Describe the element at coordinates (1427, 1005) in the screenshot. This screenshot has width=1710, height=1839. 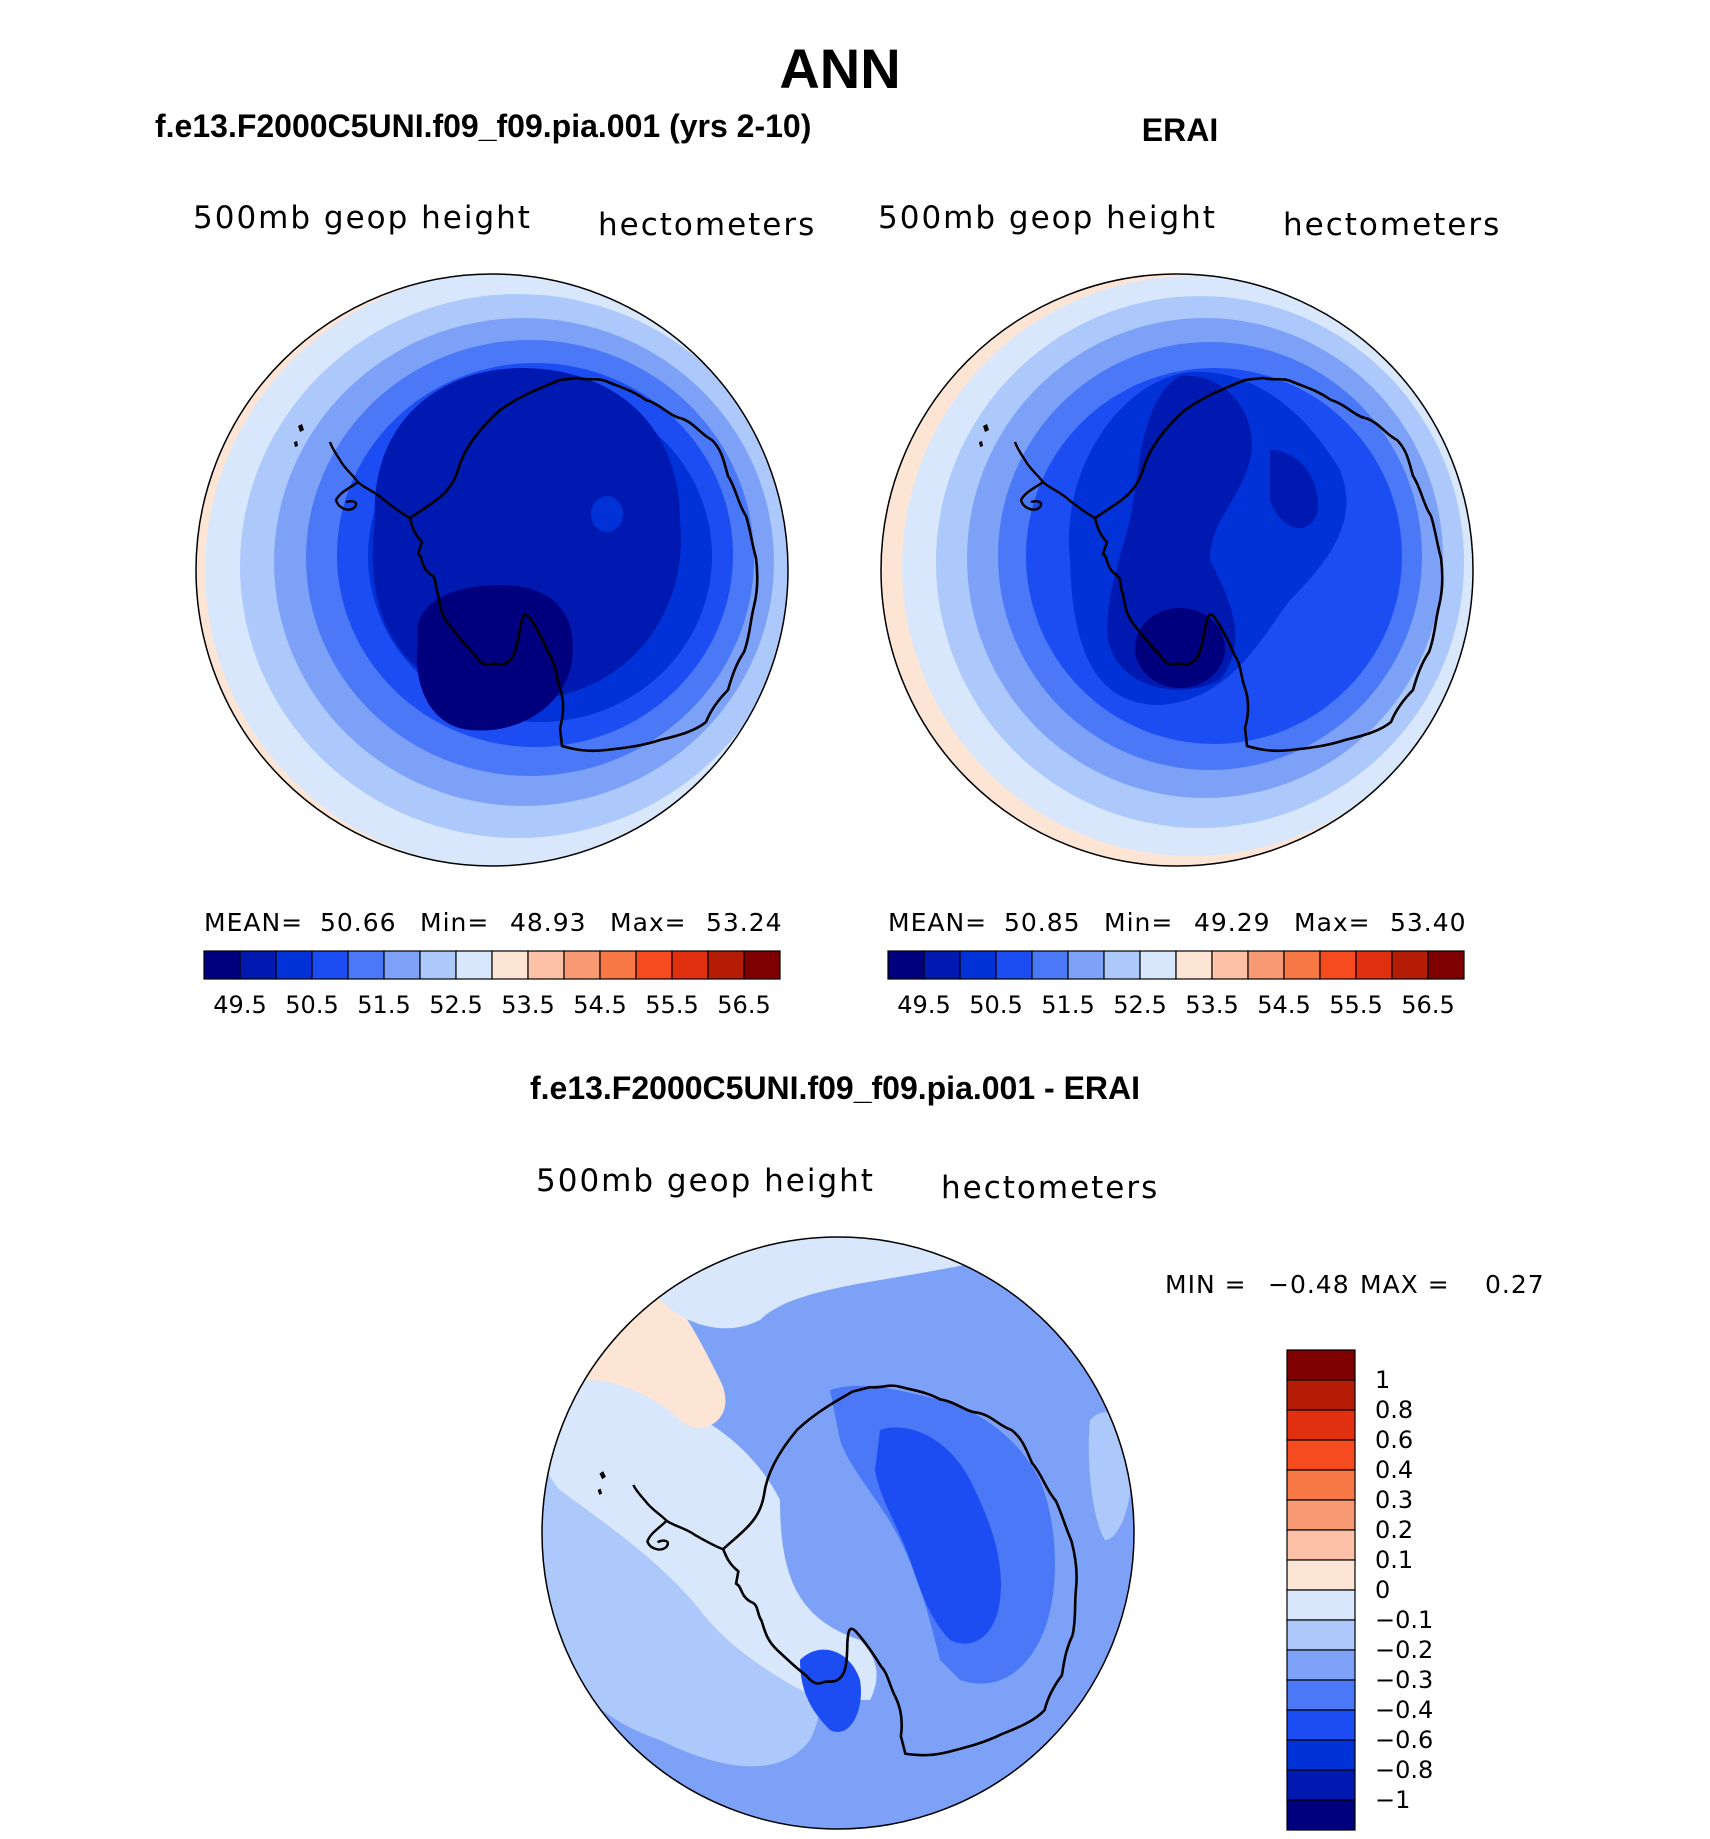
I see `panel-2-colorbar-tick-label: 56.5` at that location.